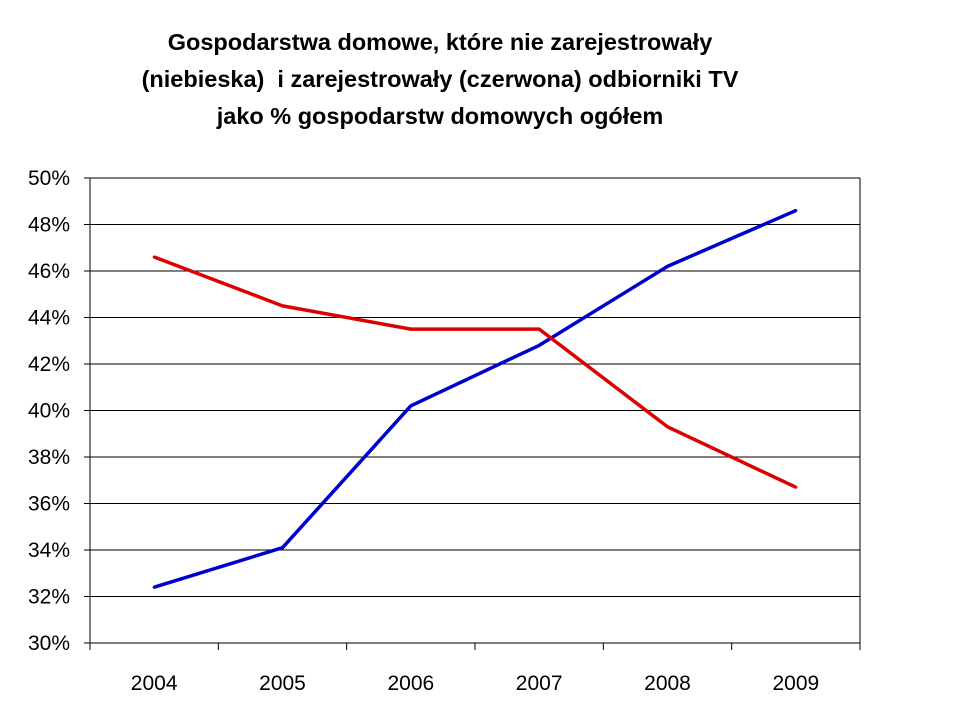 The height and width of the screenshot is (720, 960). Describe the element at coordinates (49, 550) in the screenshot. I see `y-tick-label: 34%` at that location.